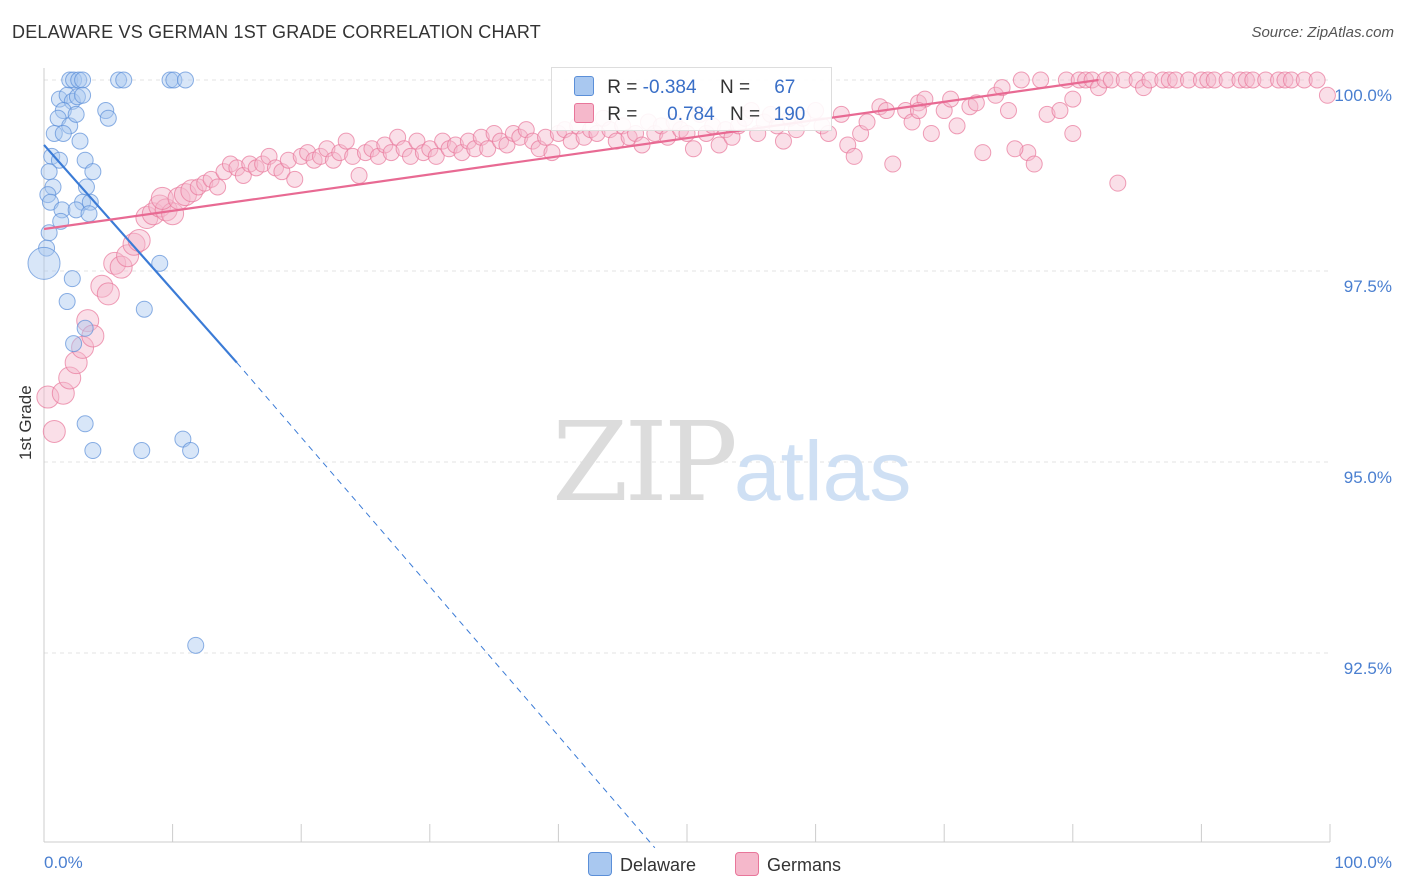 Image resolution: width=1406 pixels, height=892 pixels. I want to click on legend-row-germans: R = 0.784 N = 190, so click(689, 114).